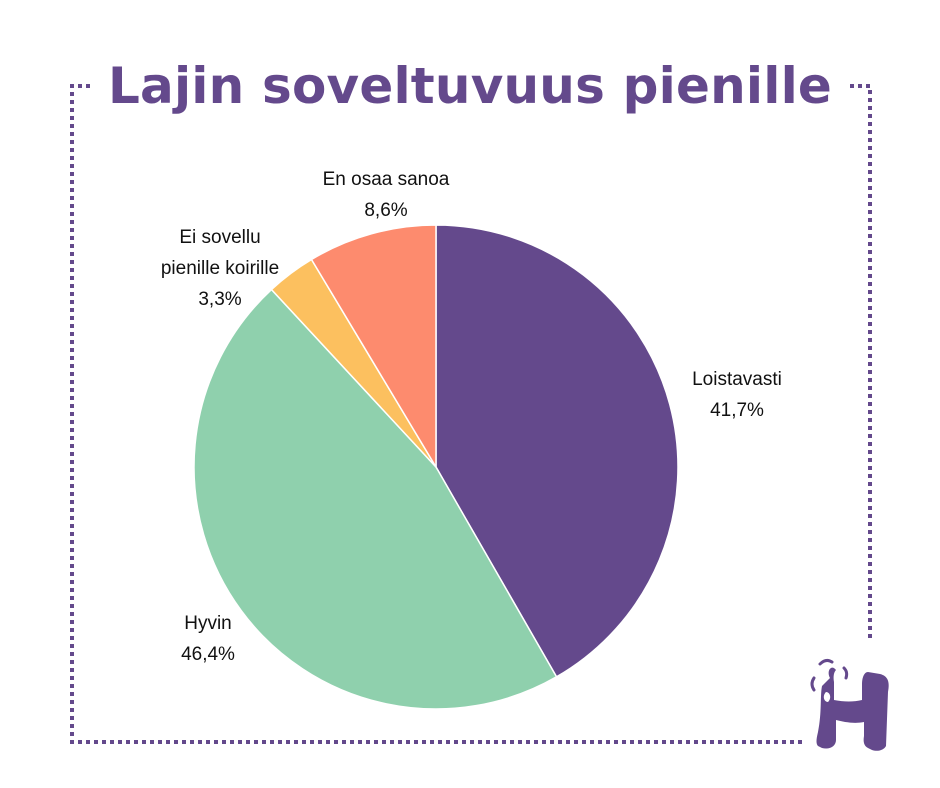 This screenshot has width=940, height=788. I want to click on slice-value-text: 3,3%, so click(220, 299).